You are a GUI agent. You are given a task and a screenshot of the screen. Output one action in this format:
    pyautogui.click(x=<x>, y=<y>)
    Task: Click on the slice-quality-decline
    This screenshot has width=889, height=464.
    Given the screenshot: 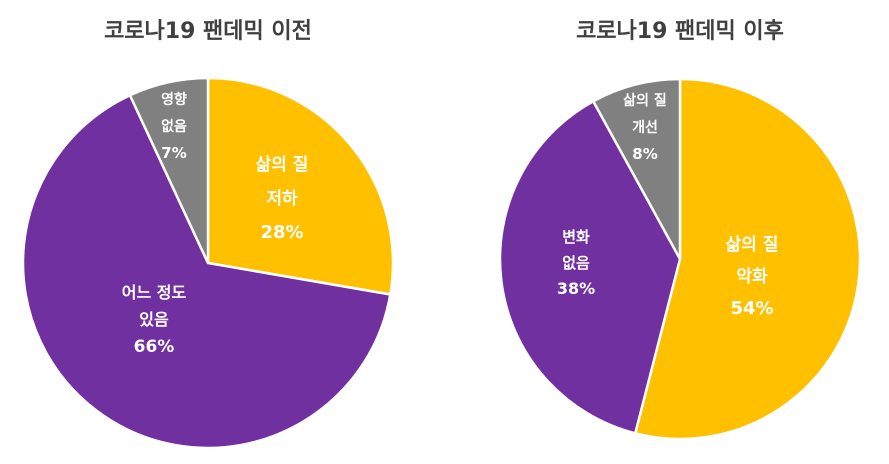 What is the action you would take?
    pyautogui.click(x=300, y=186)
    